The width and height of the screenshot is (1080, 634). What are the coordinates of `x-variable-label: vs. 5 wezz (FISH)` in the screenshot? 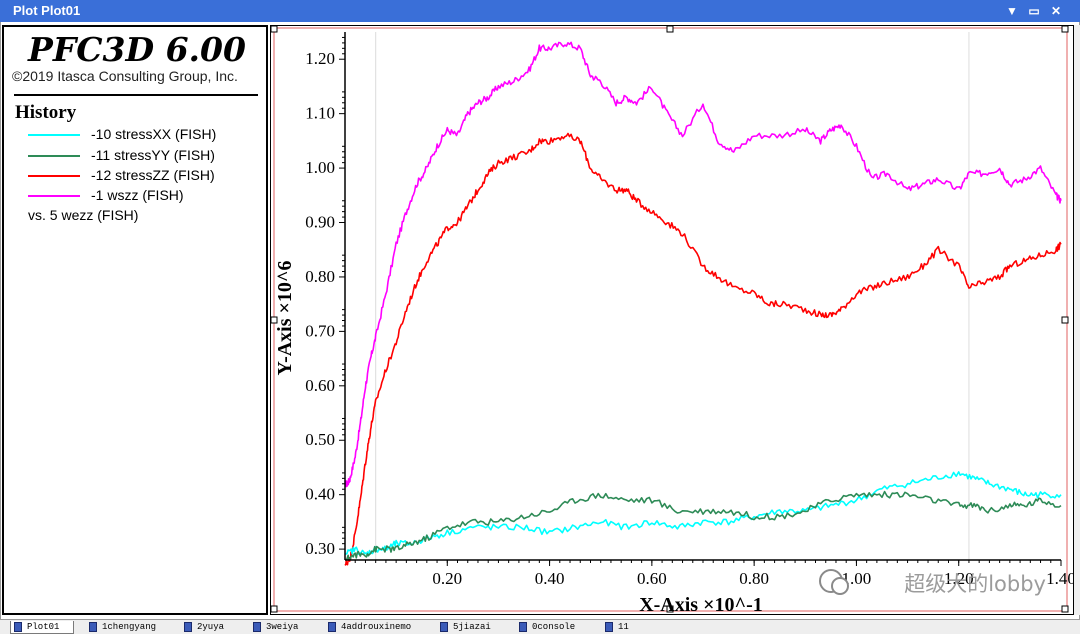 It's located at (83, 215).